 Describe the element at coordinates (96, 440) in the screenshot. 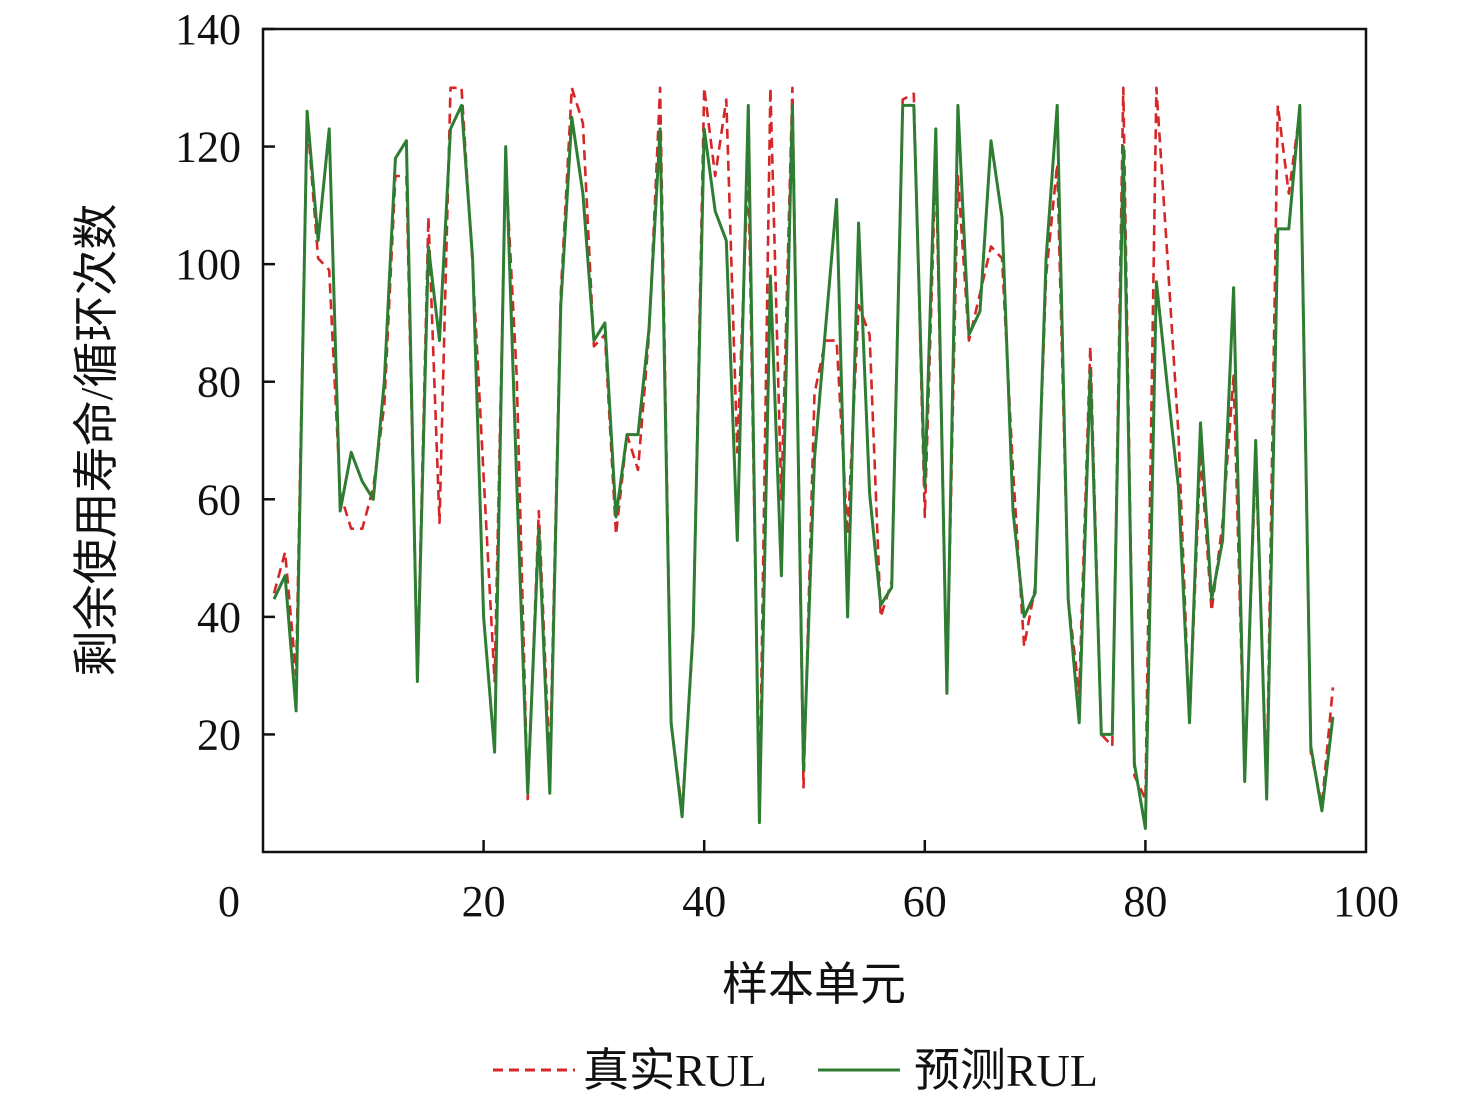

I see `y-axis-title: 剩余使用寿命/循环次数` at that location.